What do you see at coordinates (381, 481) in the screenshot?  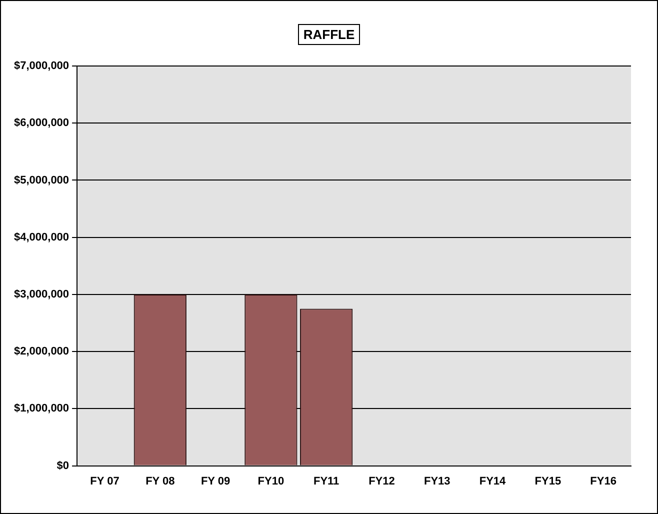 I see `x-tick-label: FY12` at bounding box center [381, 481].